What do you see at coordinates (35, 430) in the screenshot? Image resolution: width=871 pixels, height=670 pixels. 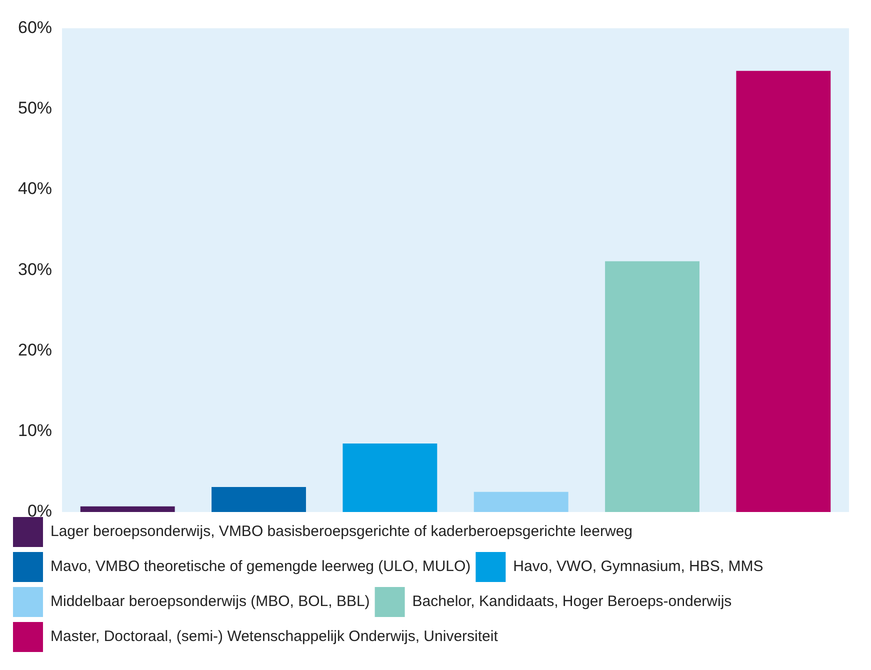 I see `y-tick-label: 10%` at bounding box center [35, 430].